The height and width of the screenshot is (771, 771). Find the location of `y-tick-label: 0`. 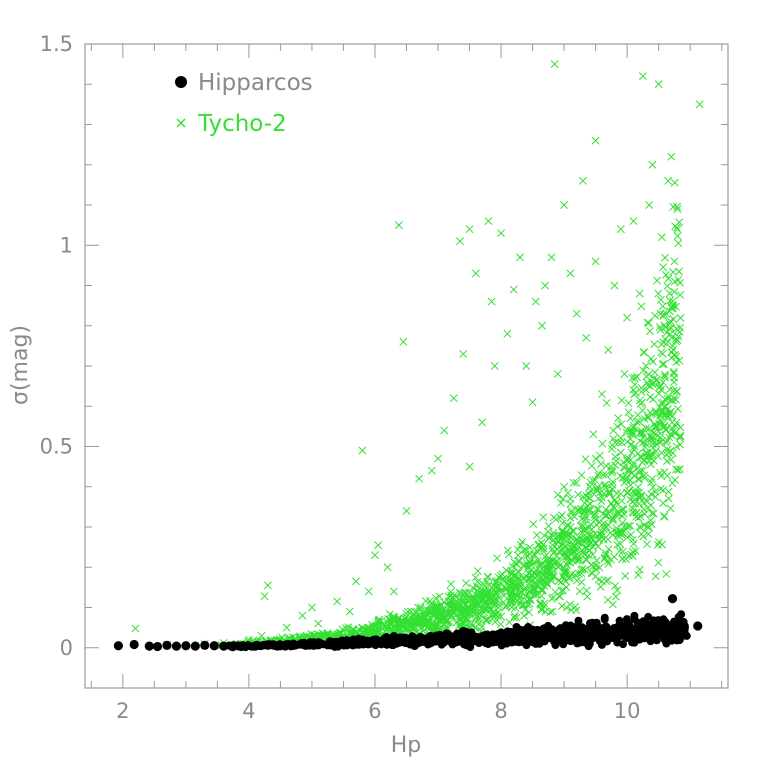

y-tick-label: 0 is located at coordinates (66, 648).